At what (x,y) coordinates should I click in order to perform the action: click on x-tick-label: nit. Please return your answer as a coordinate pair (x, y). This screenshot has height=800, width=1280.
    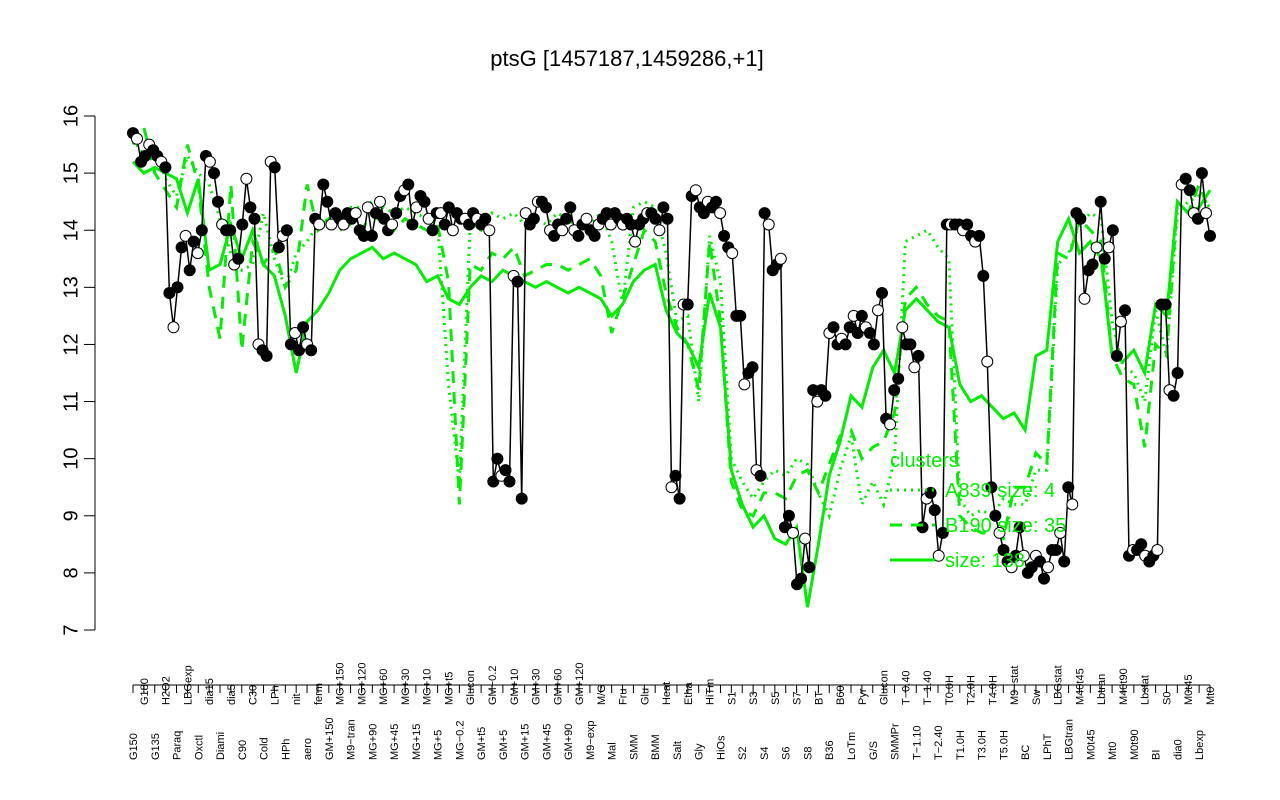
    Looking at the image, I should click on (297, 699).